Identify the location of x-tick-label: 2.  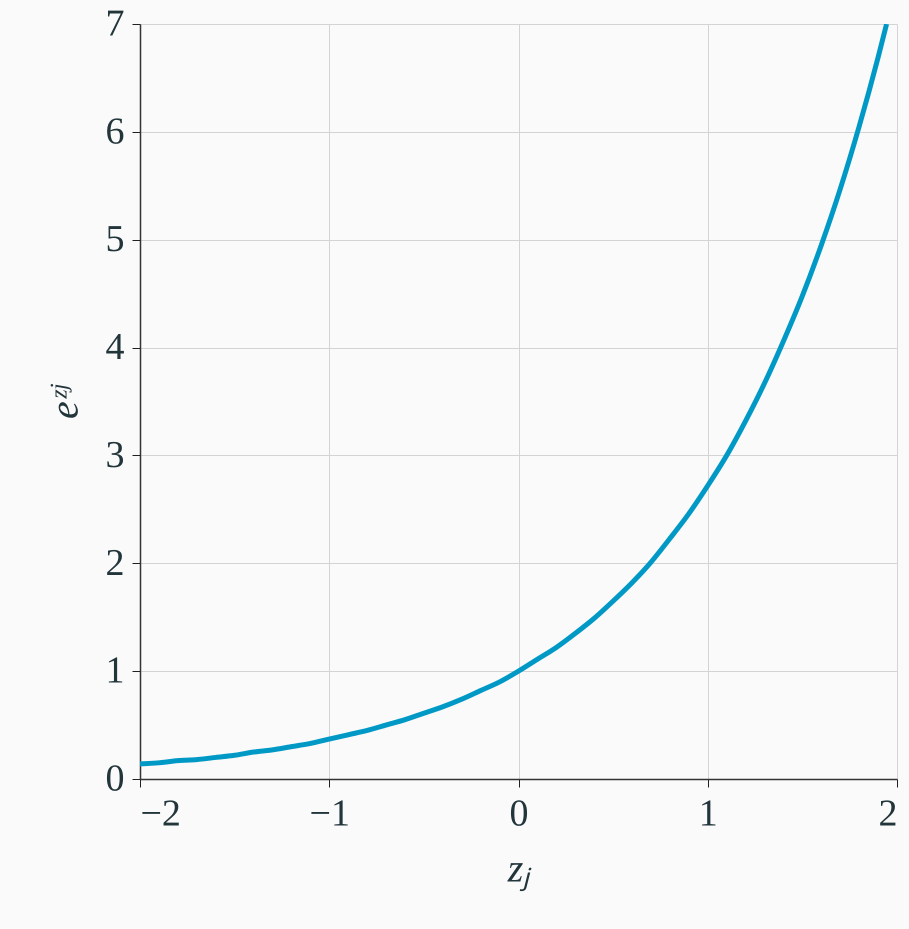
(888, 813).